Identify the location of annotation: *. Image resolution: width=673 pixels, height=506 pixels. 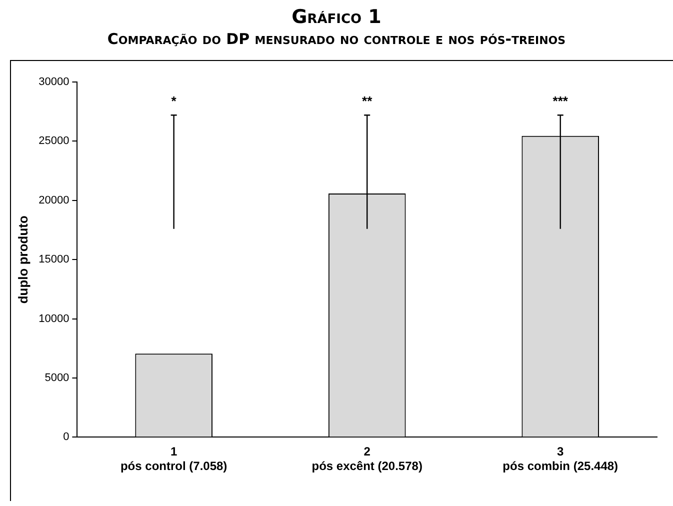
(174, 101).